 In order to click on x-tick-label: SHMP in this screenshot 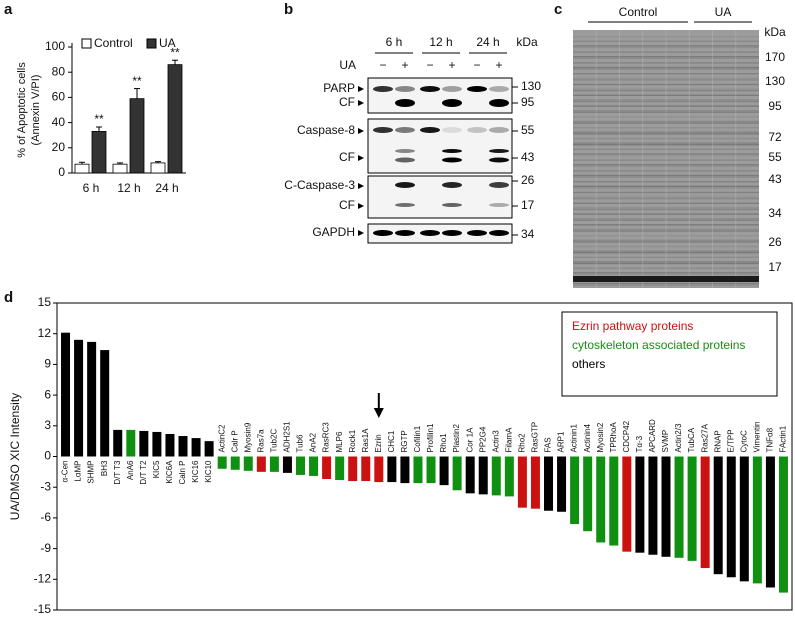, I will do `click(91, 472)`.